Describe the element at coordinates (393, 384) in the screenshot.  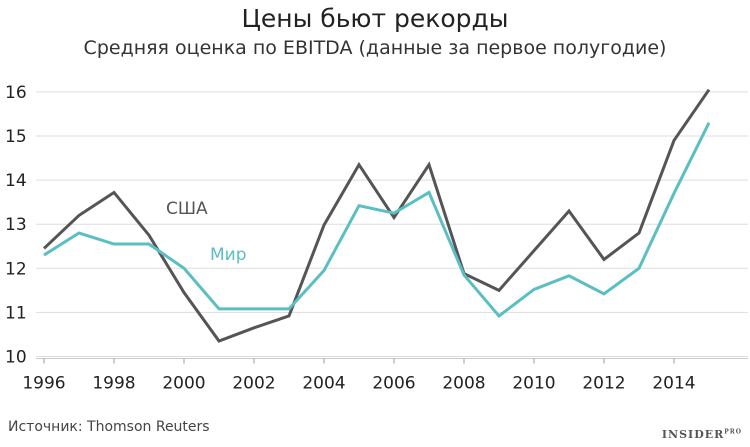
I see `x-tick-label: 2006` at that location.